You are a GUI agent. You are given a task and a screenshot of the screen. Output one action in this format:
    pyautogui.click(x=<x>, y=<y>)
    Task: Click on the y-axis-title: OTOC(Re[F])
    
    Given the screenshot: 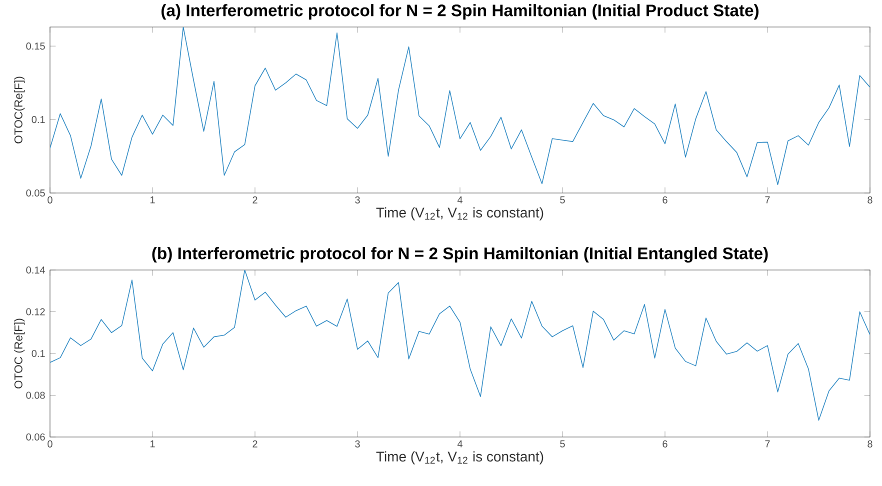 What is the action you would take?
    pyautogui.click(x=19, y=110)
    